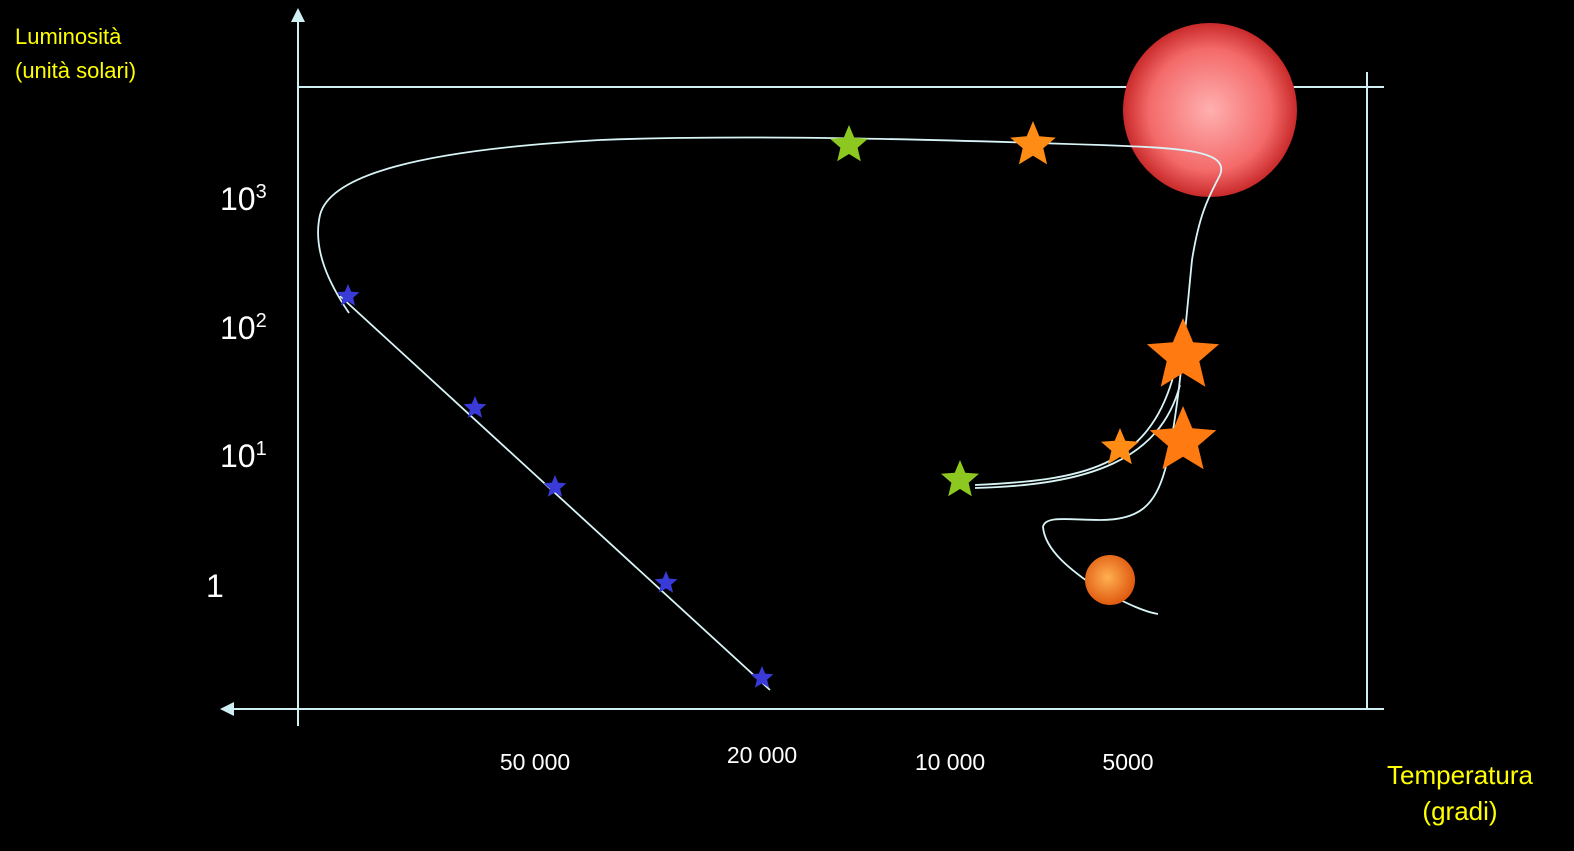 The image size is (1574, 851). Describe the element at coordinates (1459, 811) in the screenshot. I see `x-label: (gradi)` at that location.